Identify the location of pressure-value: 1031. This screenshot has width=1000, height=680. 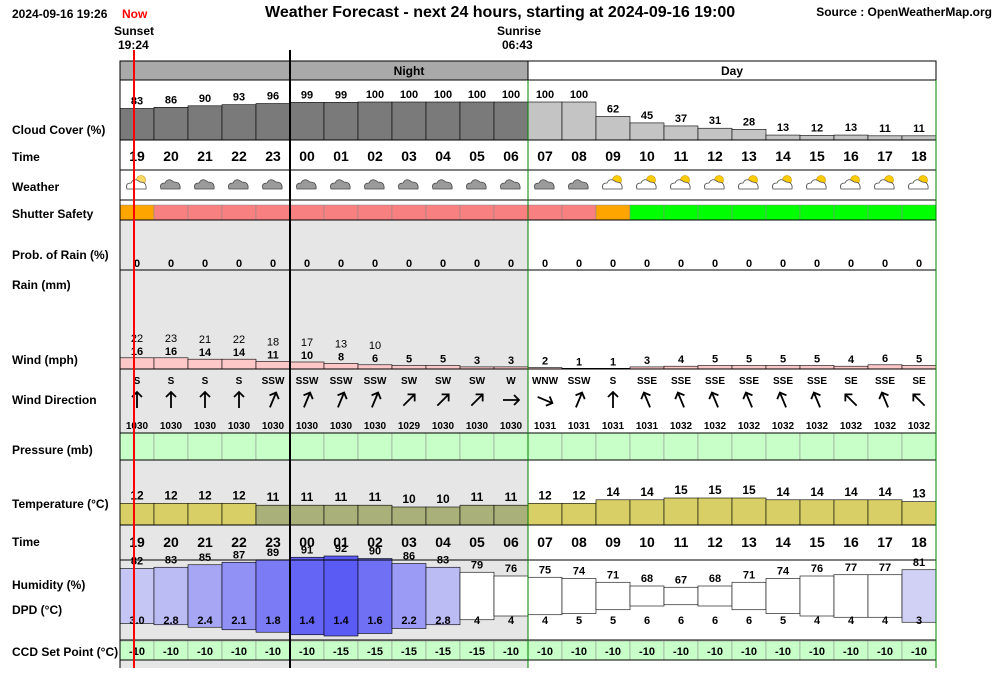
(579, 426).